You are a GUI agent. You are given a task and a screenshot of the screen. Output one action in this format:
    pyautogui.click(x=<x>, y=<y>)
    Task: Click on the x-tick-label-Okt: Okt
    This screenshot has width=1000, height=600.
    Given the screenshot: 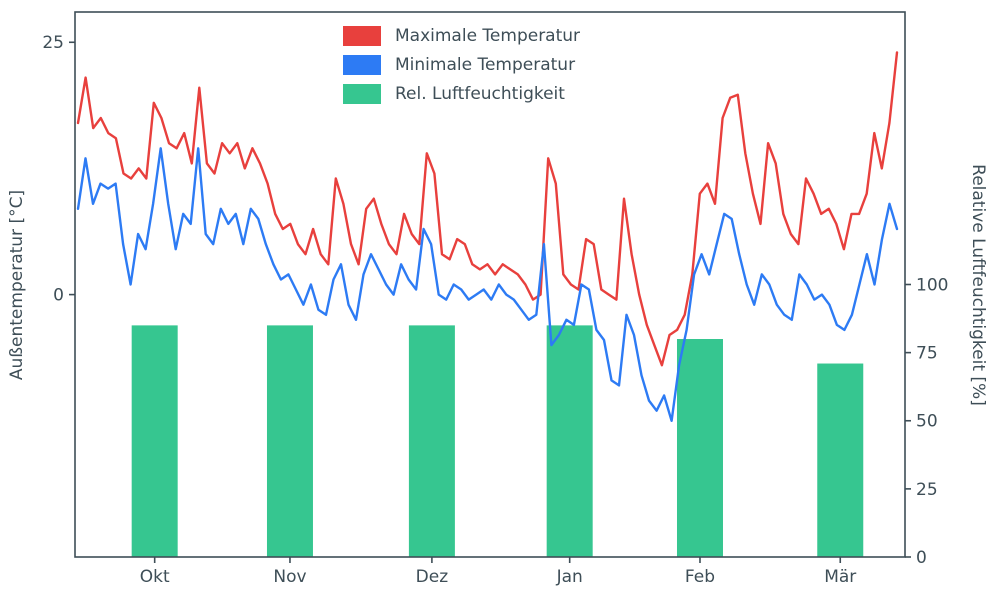 What is the action you would take?
    pyautogui.click(x=155, y=577)
    